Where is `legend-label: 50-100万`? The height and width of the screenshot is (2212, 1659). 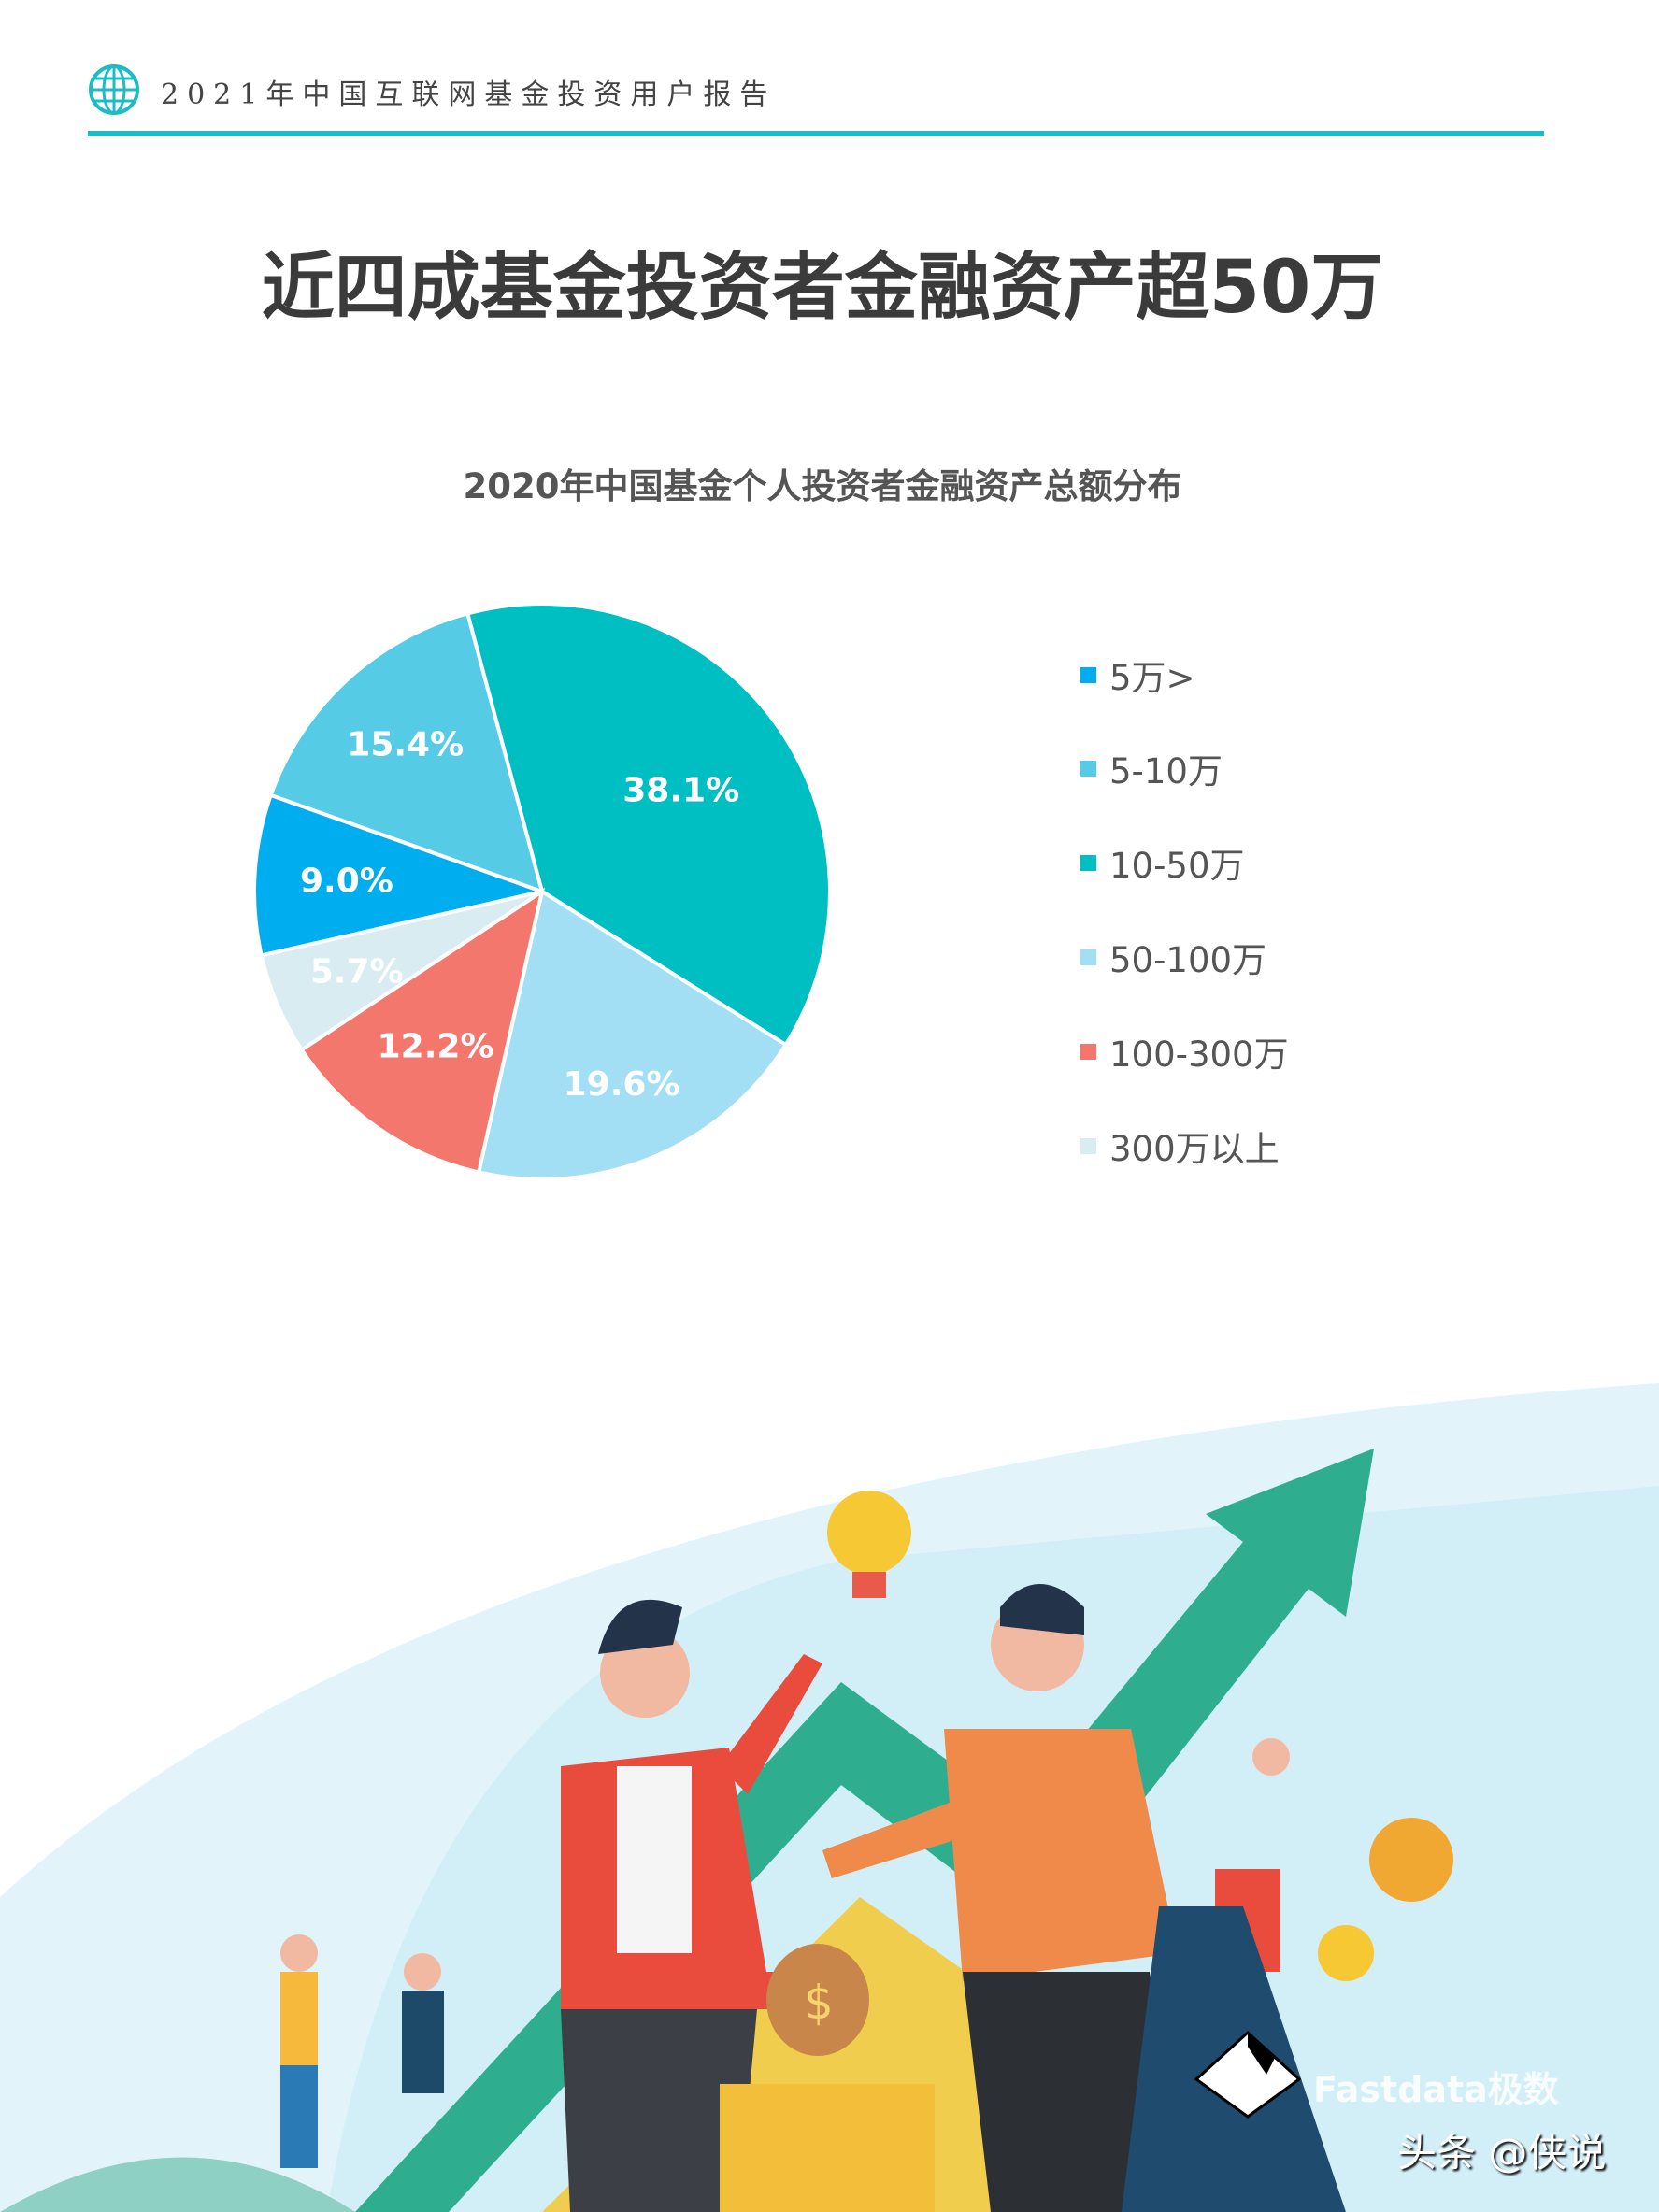
legend-label: 50-100万 is located at coordinates (1188, 960).